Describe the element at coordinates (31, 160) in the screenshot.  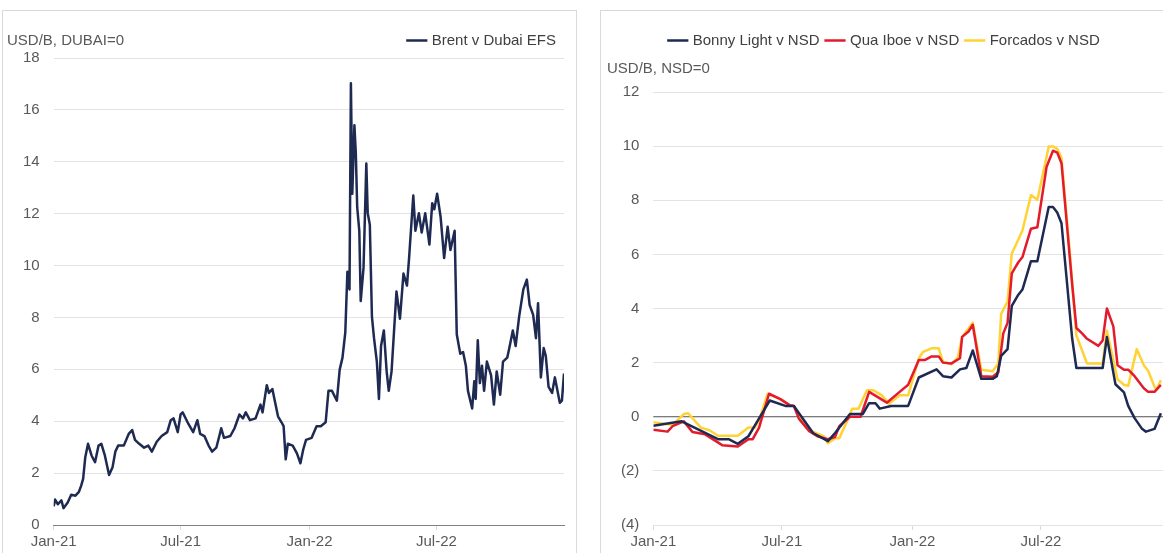
I see `y-tick-label: 14` at that location.